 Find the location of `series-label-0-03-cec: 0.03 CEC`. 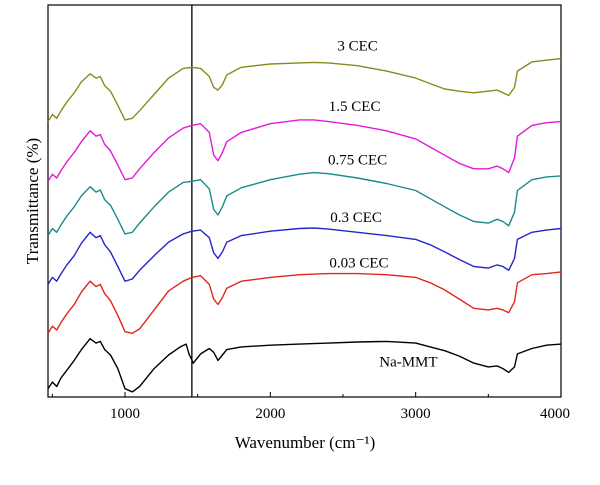

series-label-0-03-cec: 0.03 CEC is located at coordinates (358, 264).